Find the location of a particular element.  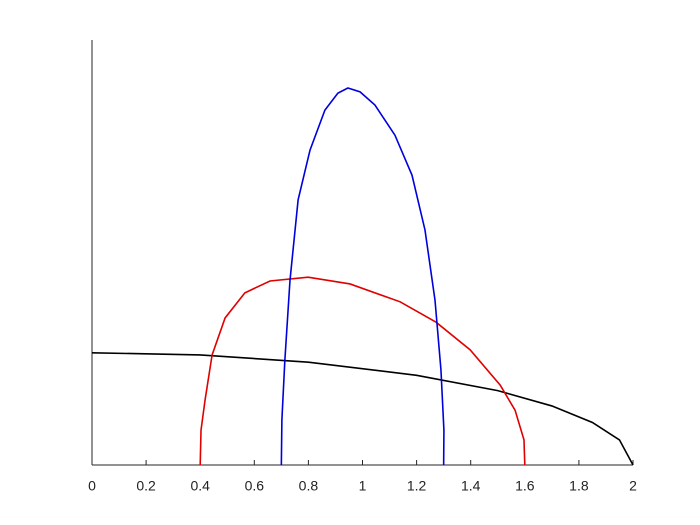

x-tick-label: 1 is located at coordinates (363, 486).